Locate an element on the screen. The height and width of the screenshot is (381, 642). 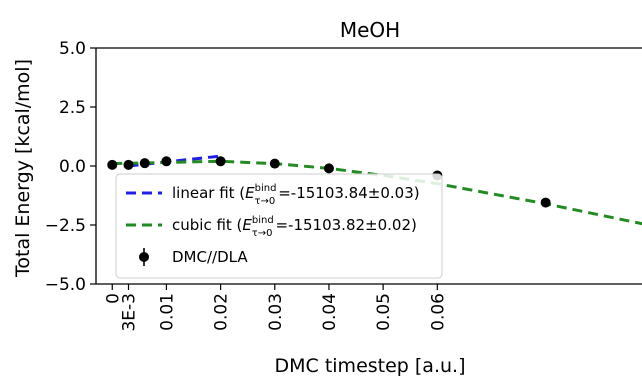
chart-title: MeOH is located at coordinates (370, 30).